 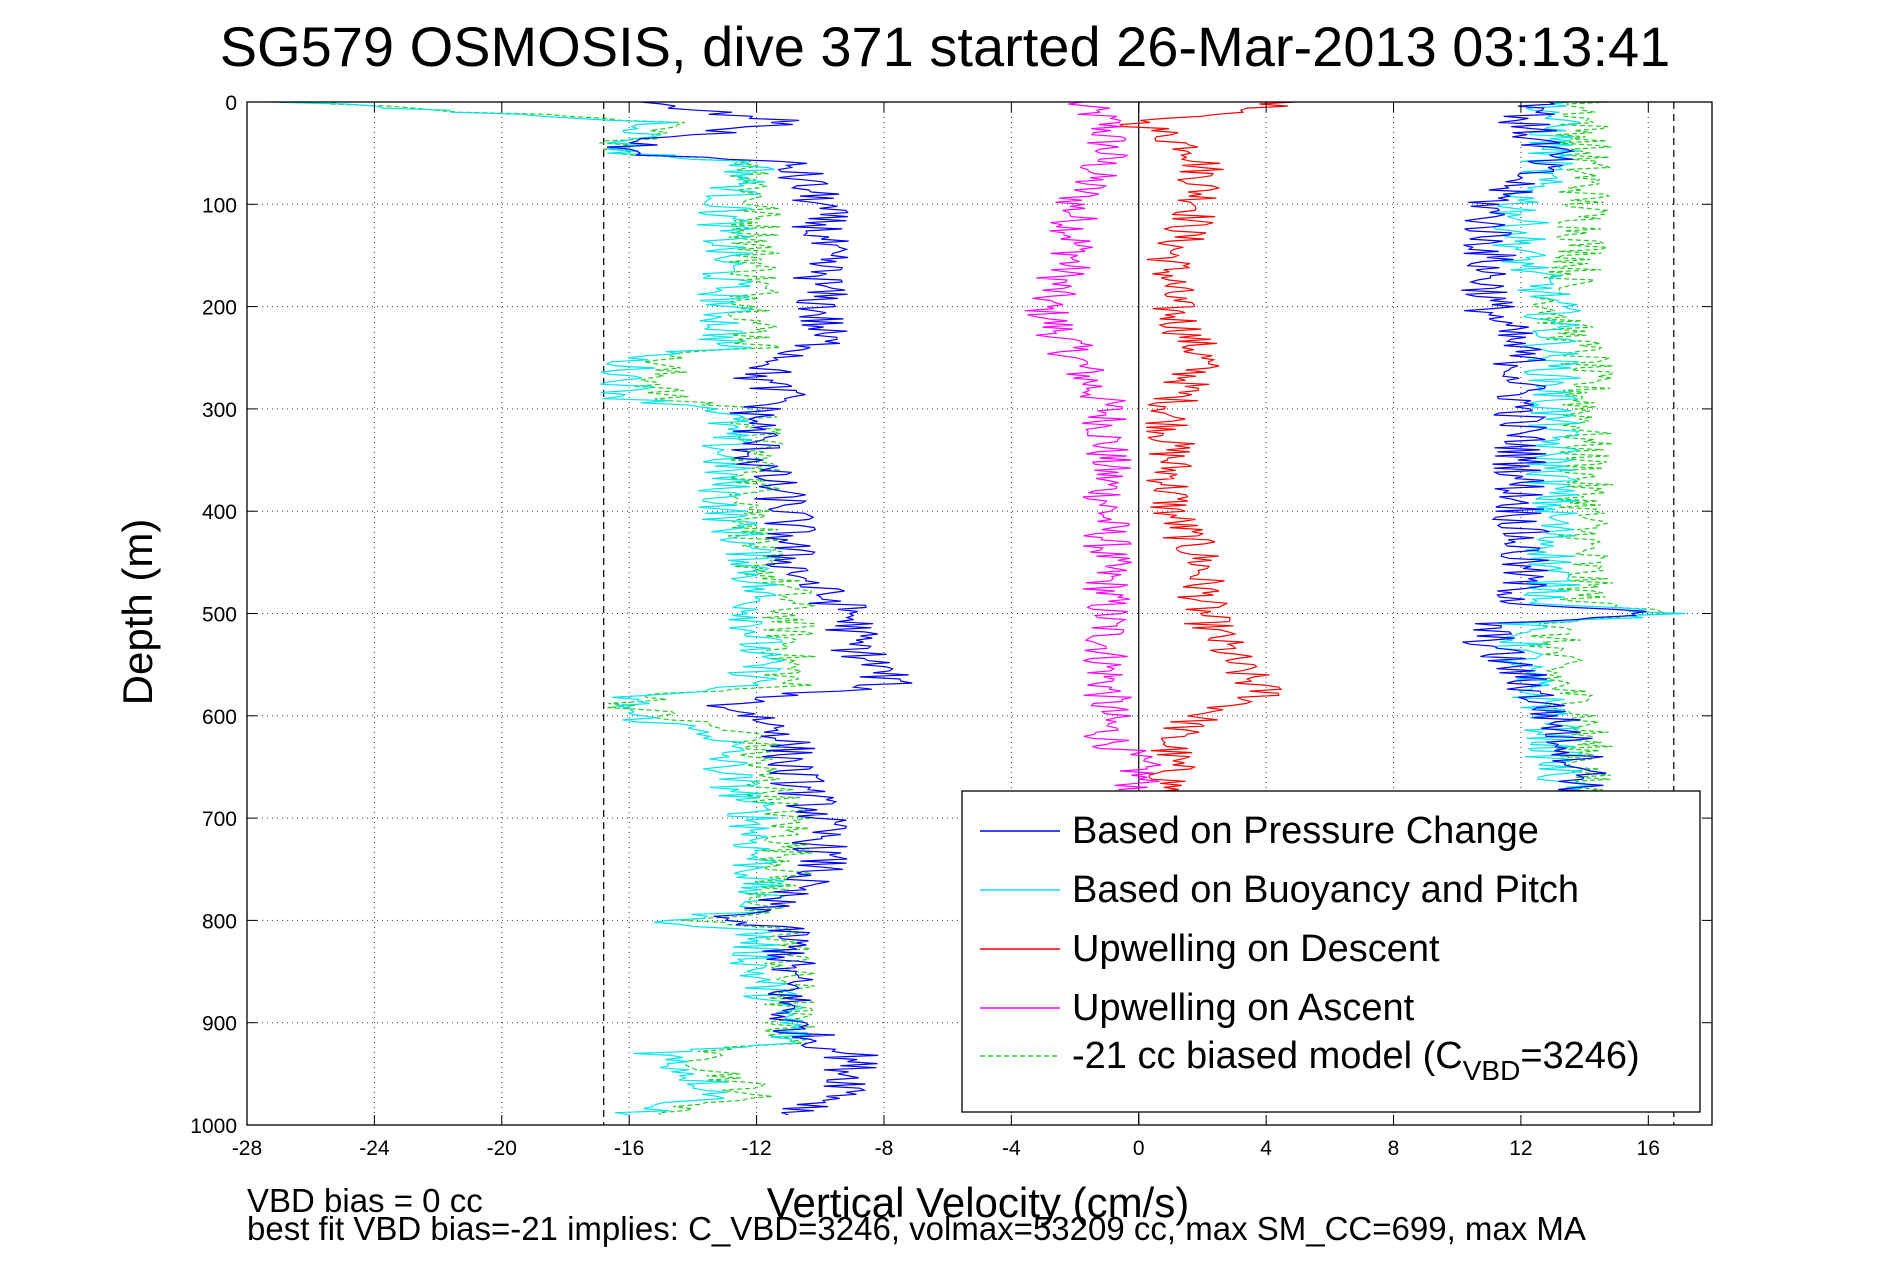 What do you see at coordinates (137, 612) in the screenshot?
I see `y-axis-label: Depth (m)` at bounding box center [137, 612].